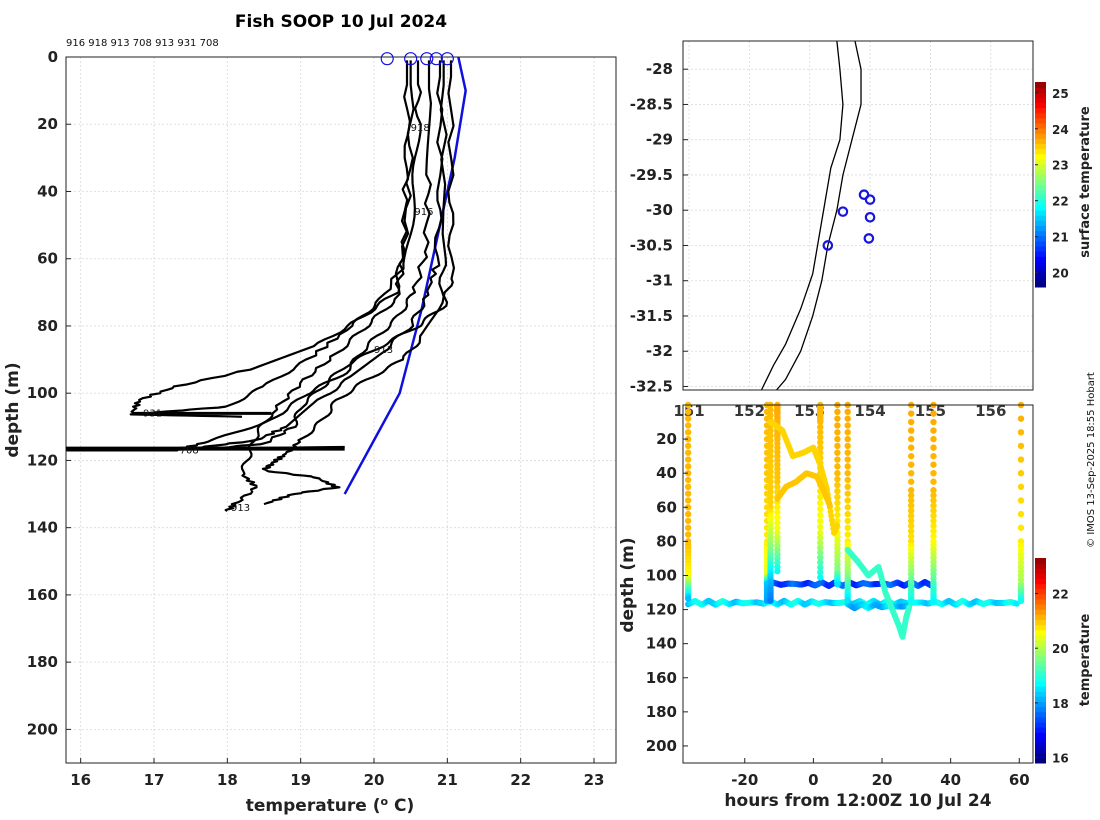 The height and width of the screenshot is (820, 1100). What do you see at coordinates (423, 212) in the screenshot?
I see `profile-label: 916` at bounding box center [423, 212].